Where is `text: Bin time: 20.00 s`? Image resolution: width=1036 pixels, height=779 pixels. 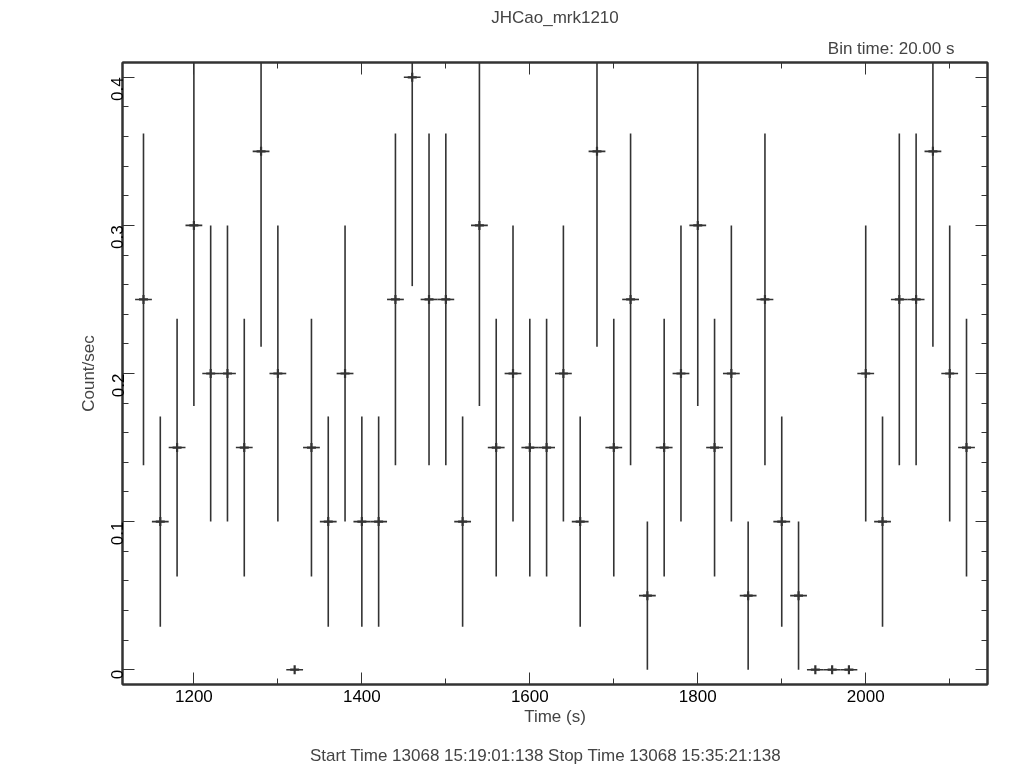
text: Bin time: 20.00 s is located at coordinates (891, 48).